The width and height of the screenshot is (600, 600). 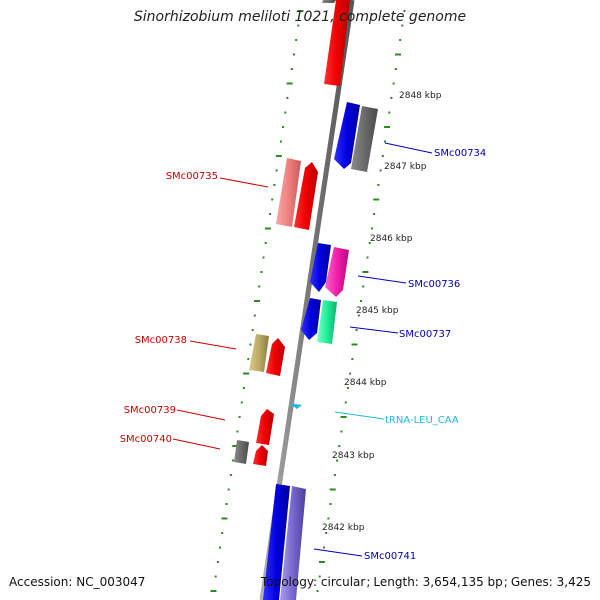 What do you see at coordinates (343, 528) in the screenshot?
I see `ruler-label: 2842 kbp` at bounding box center [343, 528].